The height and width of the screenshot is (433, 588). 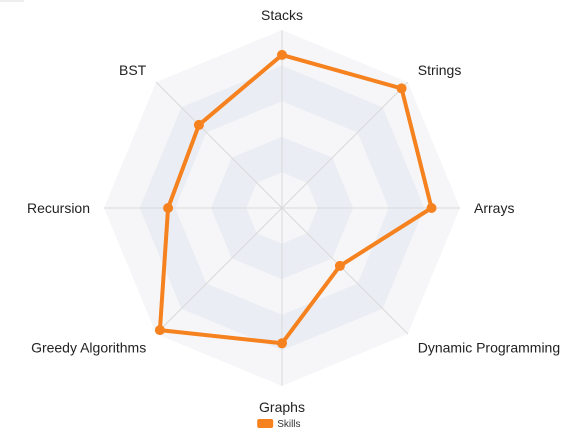 What do you see at coordinates (282, 15) in the screenshot?
I see `axis-label-stacks: Stacks` at bounding box center [282, 15].